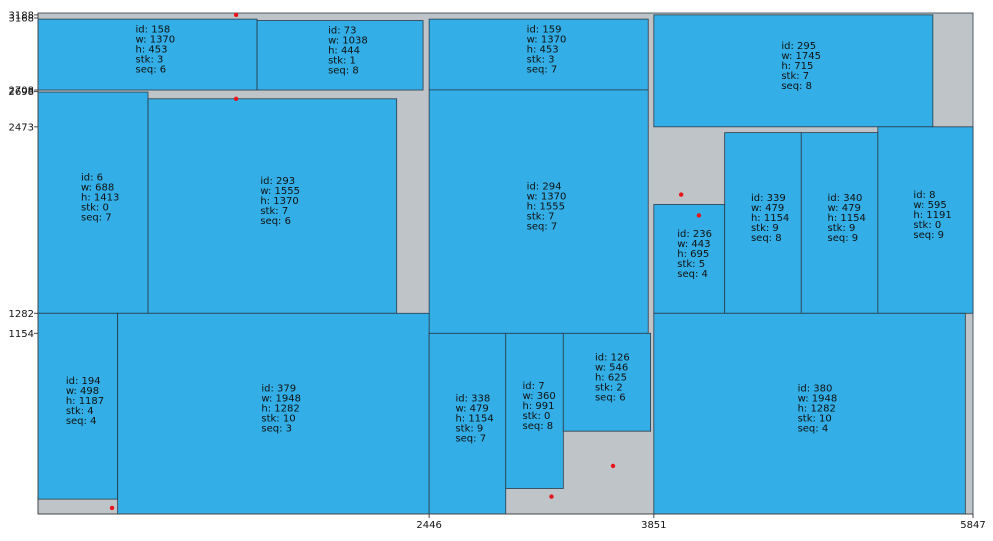  What do you see at coordinates (344, 50) in the screenshot?
I see `block-label-h: h: 444` at bounding box center [344, 50].